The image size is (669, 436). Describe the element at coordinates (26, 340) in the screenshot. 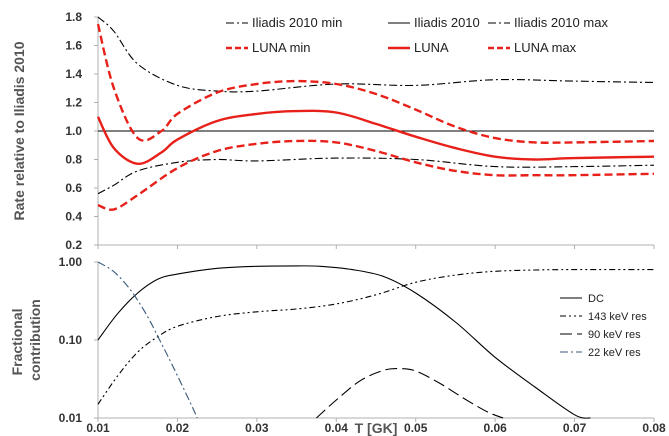

I see `bottom-y-axis-label: Fractional contribution` at that location.